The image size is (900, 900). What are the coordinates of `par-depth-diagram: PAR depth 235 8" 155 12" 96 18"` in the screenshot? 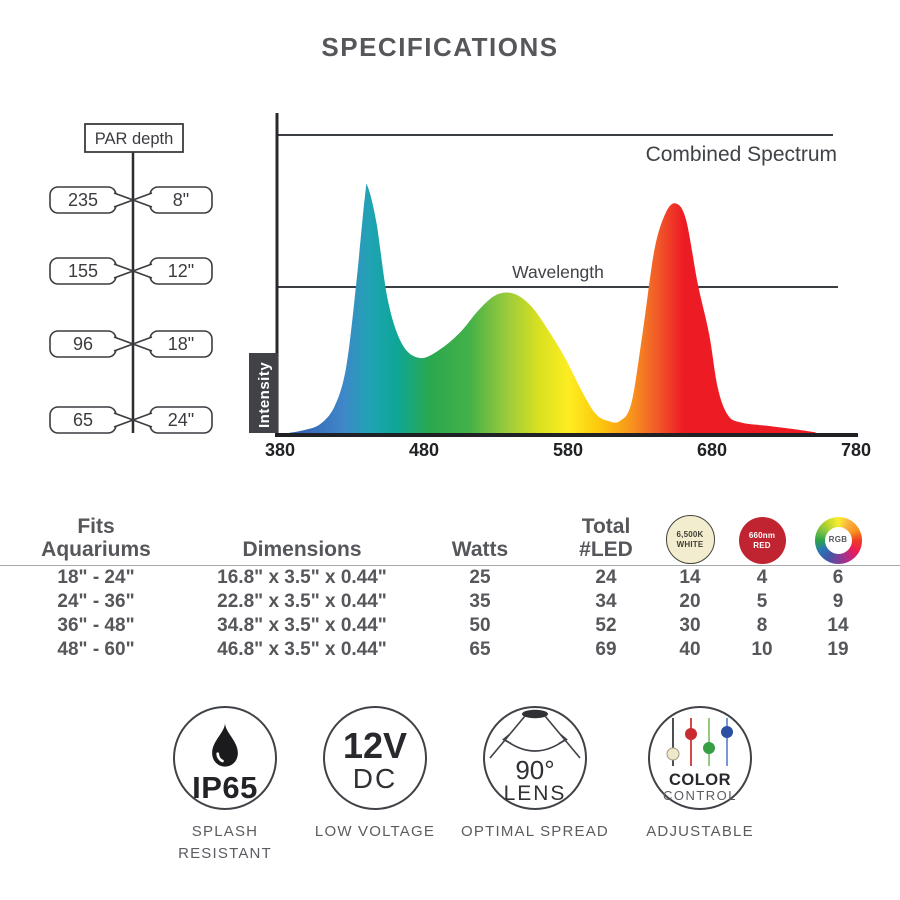 It's located at (131, 278).